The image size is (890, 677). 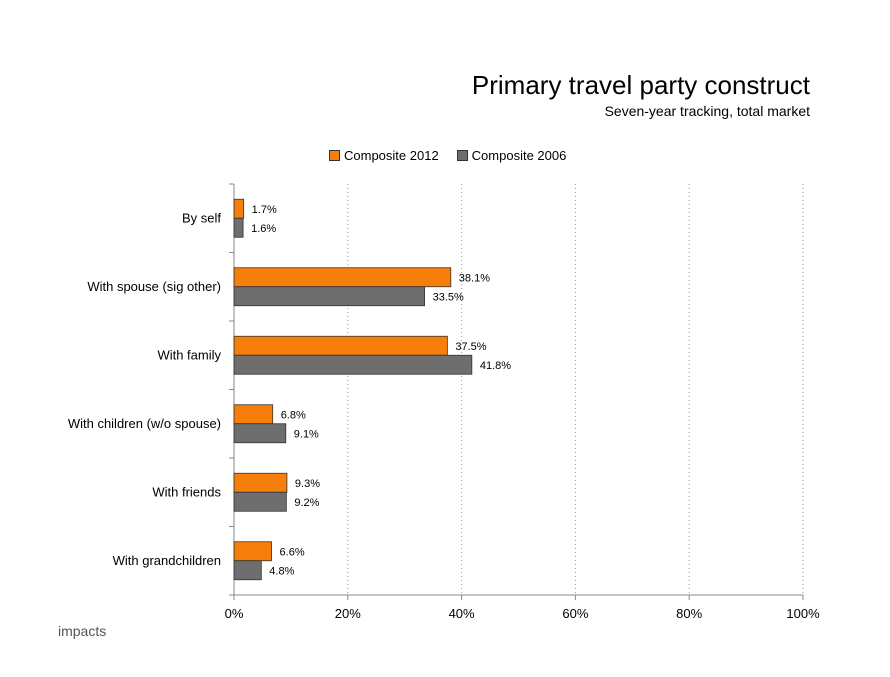 What do you see at coordinates (167, 560) in the screenshot?
I see `category-label: With grandchildren` at bounding box center [167, 560].